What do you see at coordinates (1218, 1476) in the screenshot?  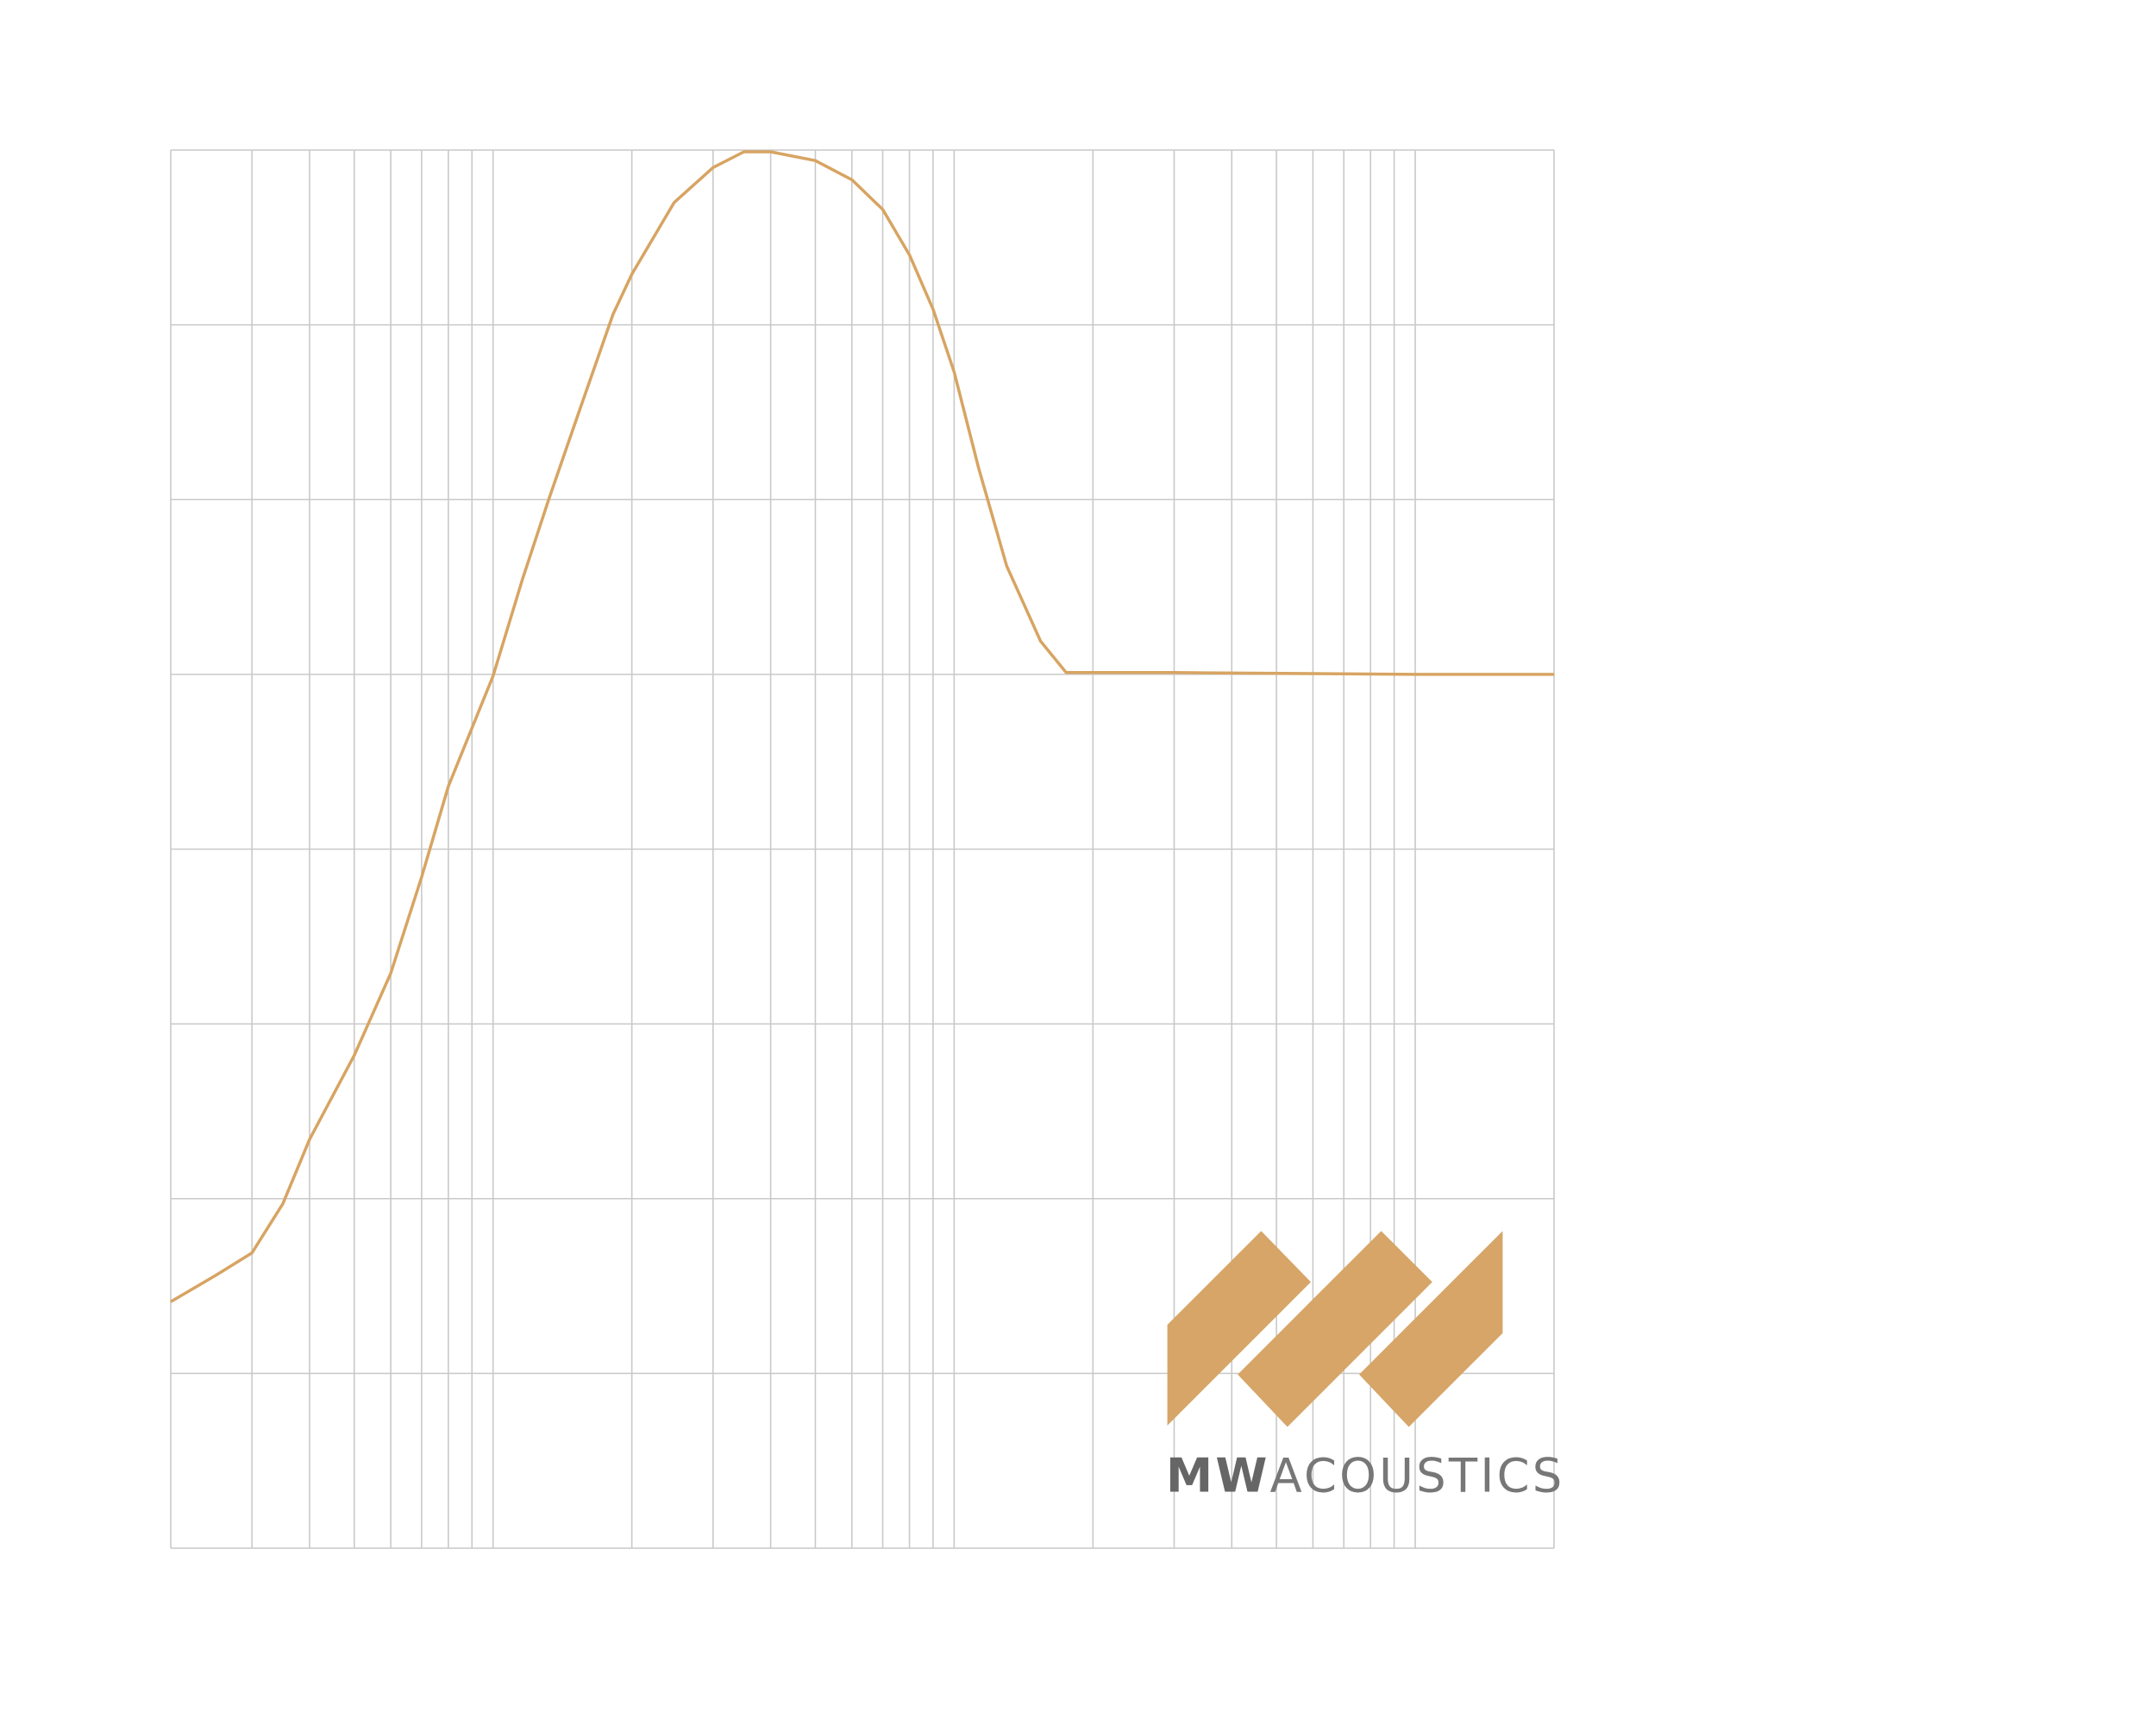 I see `logo-bold: MW` at bounding box center [1218, 1476].